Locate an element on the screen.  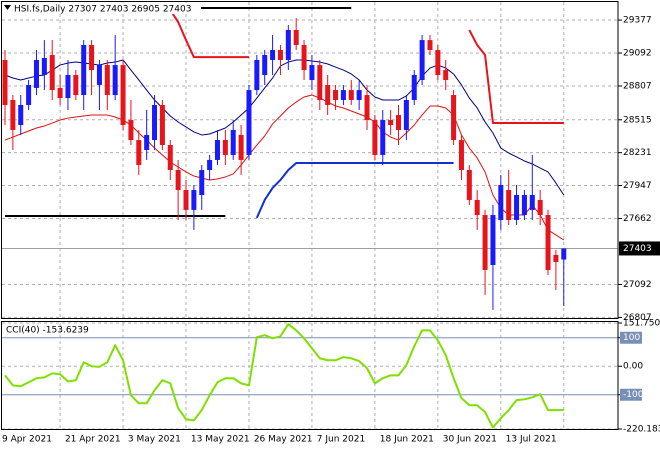
y-tick-label: -220.183 is located at coordinates (641, 430).